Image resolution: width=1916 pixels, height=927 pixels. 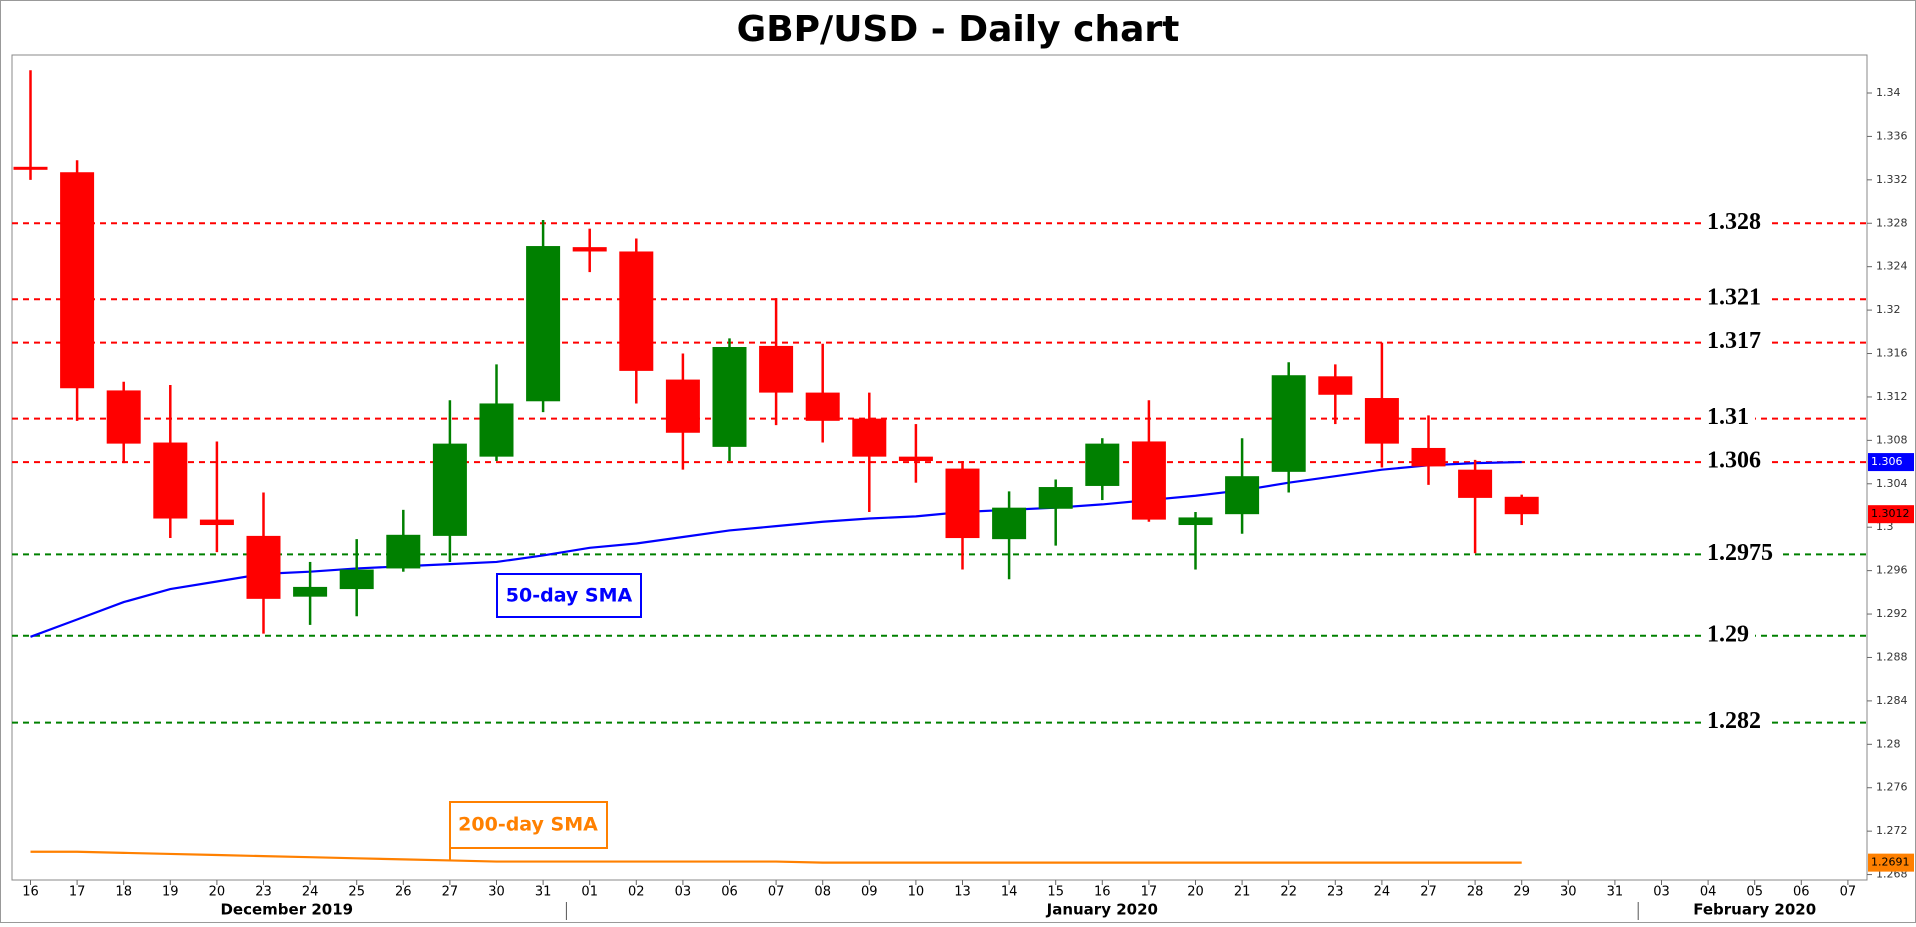 What do you see at coordinates (1892, 613) in the screenshot?
I see `y-tick-label: 1.292` at bounding box center [1892, 613].